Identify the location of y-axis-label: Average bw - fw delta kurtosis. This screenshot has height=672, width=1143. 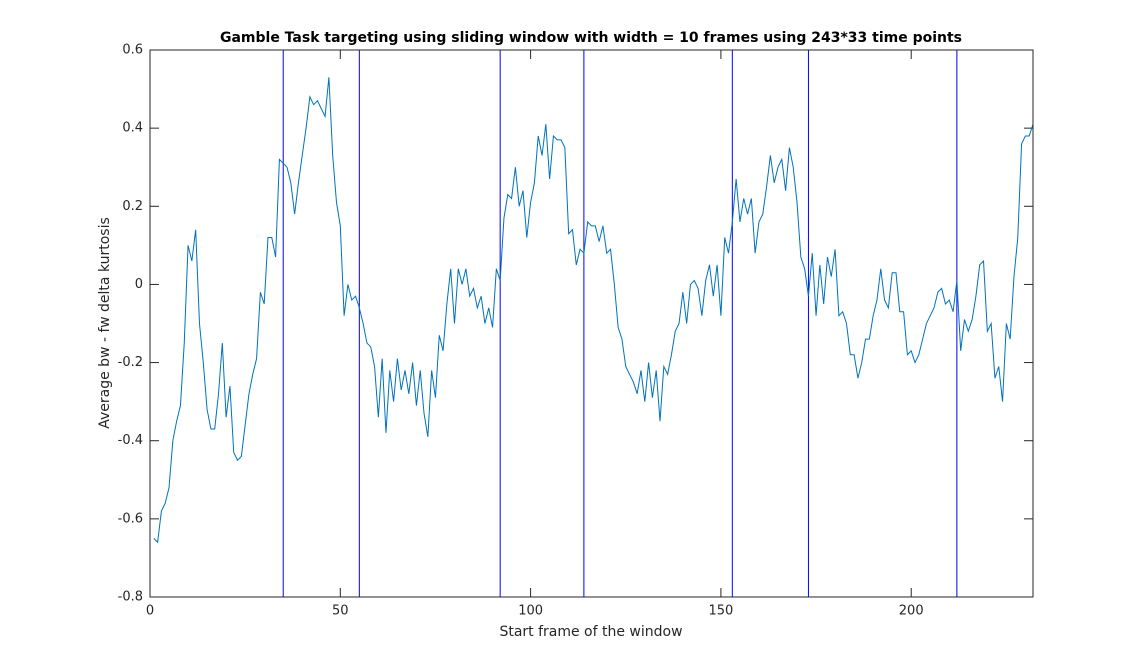
(105, 323).